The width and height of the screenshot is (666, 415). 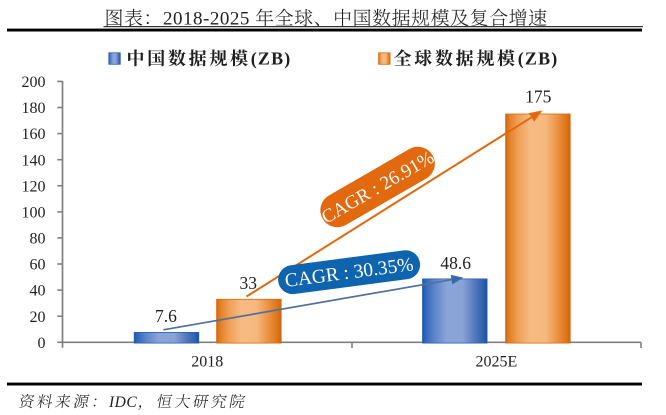 I want to click on svg-text: 80, so click(x=38, y=239).